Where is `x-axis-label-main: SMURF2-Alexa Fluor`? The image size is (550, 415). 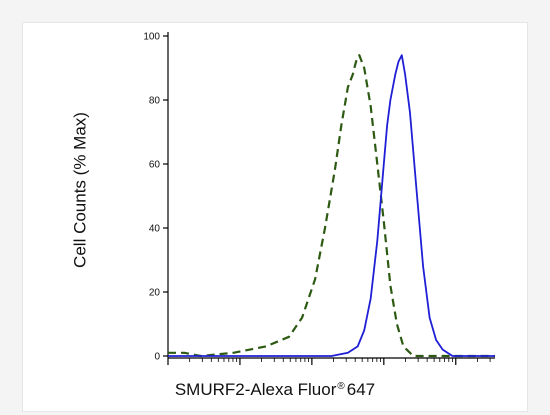
x-axis-label-main: SMURF2-Alexa Fluor is located at coordinates (255, 389).